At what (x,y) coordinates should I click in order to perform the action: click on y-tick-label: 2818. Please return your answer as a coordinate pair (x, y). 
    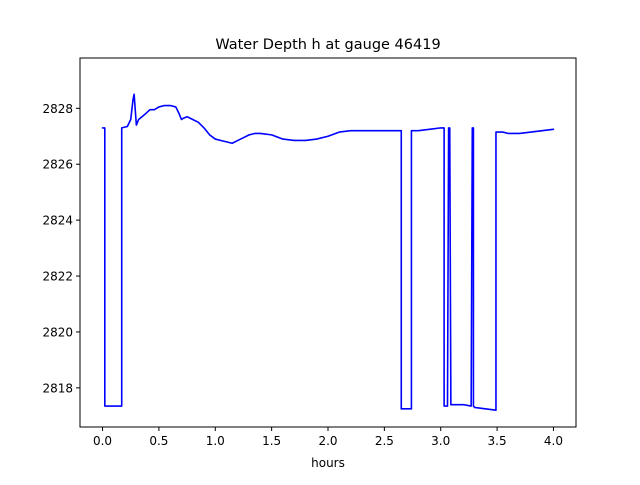
    Looking at the image, I should click on (57, 388).